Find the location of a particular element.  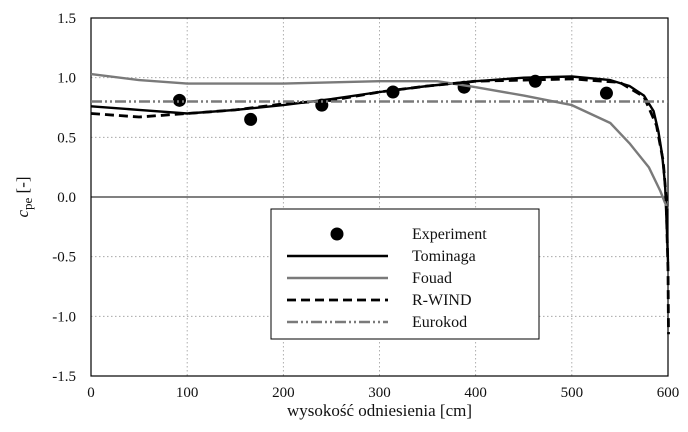

y-tick-label: 1.0 is located at coordinates (66, 79).